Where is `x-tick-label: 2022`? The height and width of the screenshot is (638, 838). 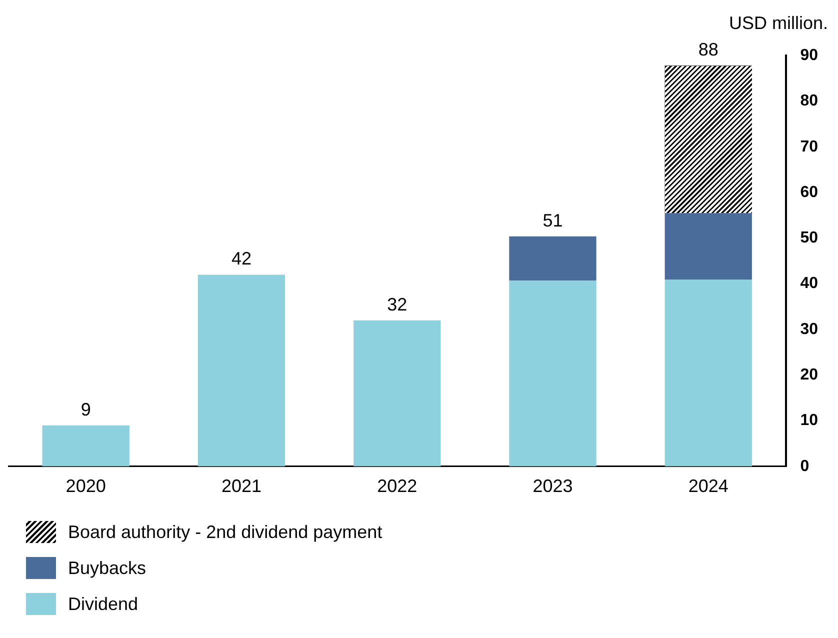 x-tick-label: 2022 is located at coordinates (397, 486).